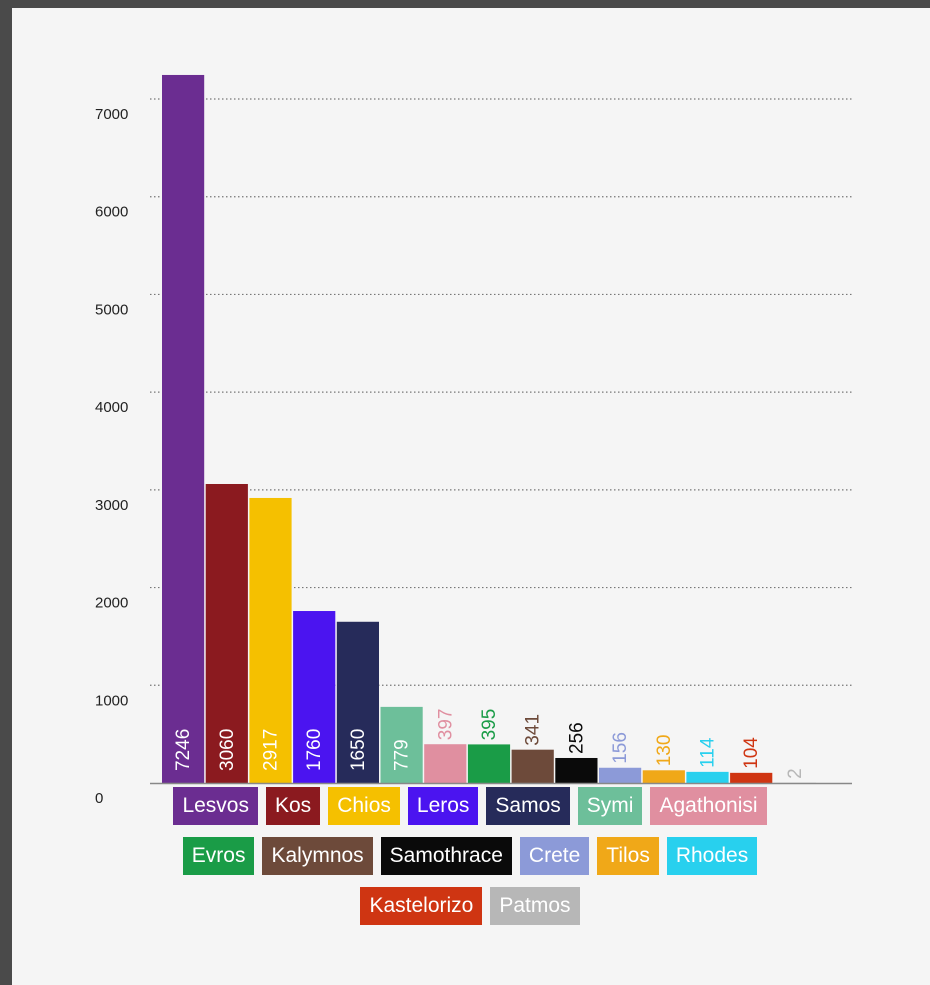  I want to click on legend-item-lesvos: Lesvos, so click(215, 806).